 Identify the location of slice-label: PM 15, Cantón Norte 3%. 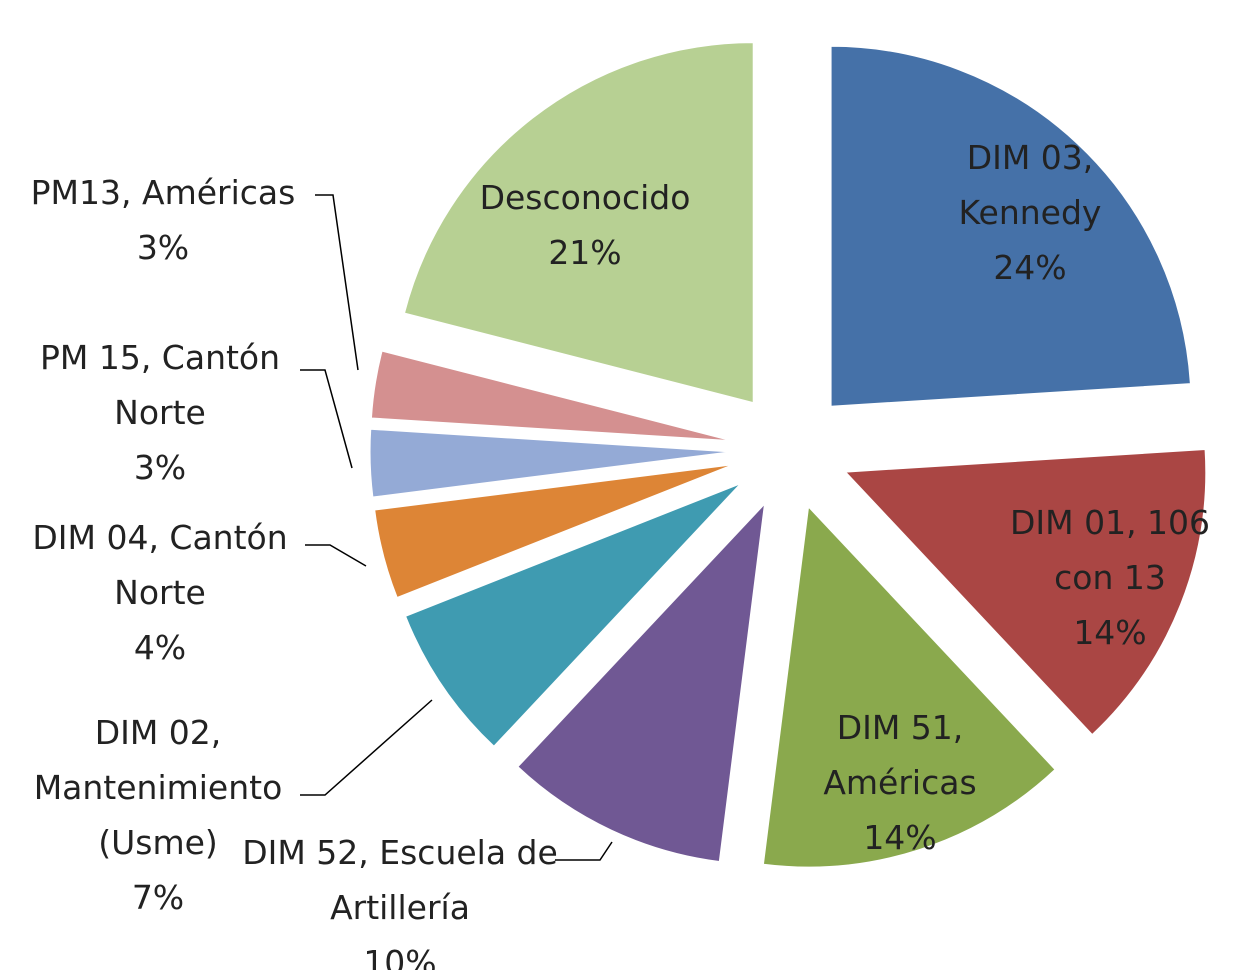
(160, 412).